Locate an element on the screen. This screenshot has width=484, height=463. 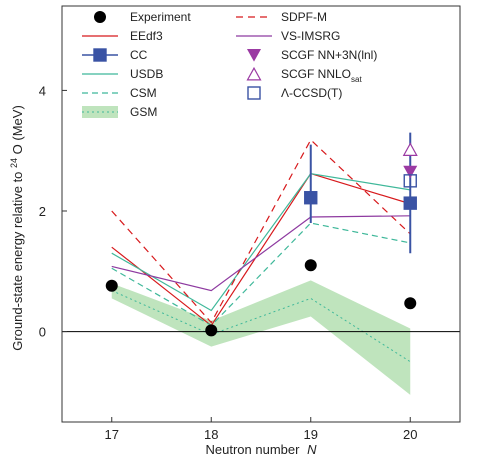
legend-scgf-nn-3n-lnl-marker is located at coordinates (254, 55).